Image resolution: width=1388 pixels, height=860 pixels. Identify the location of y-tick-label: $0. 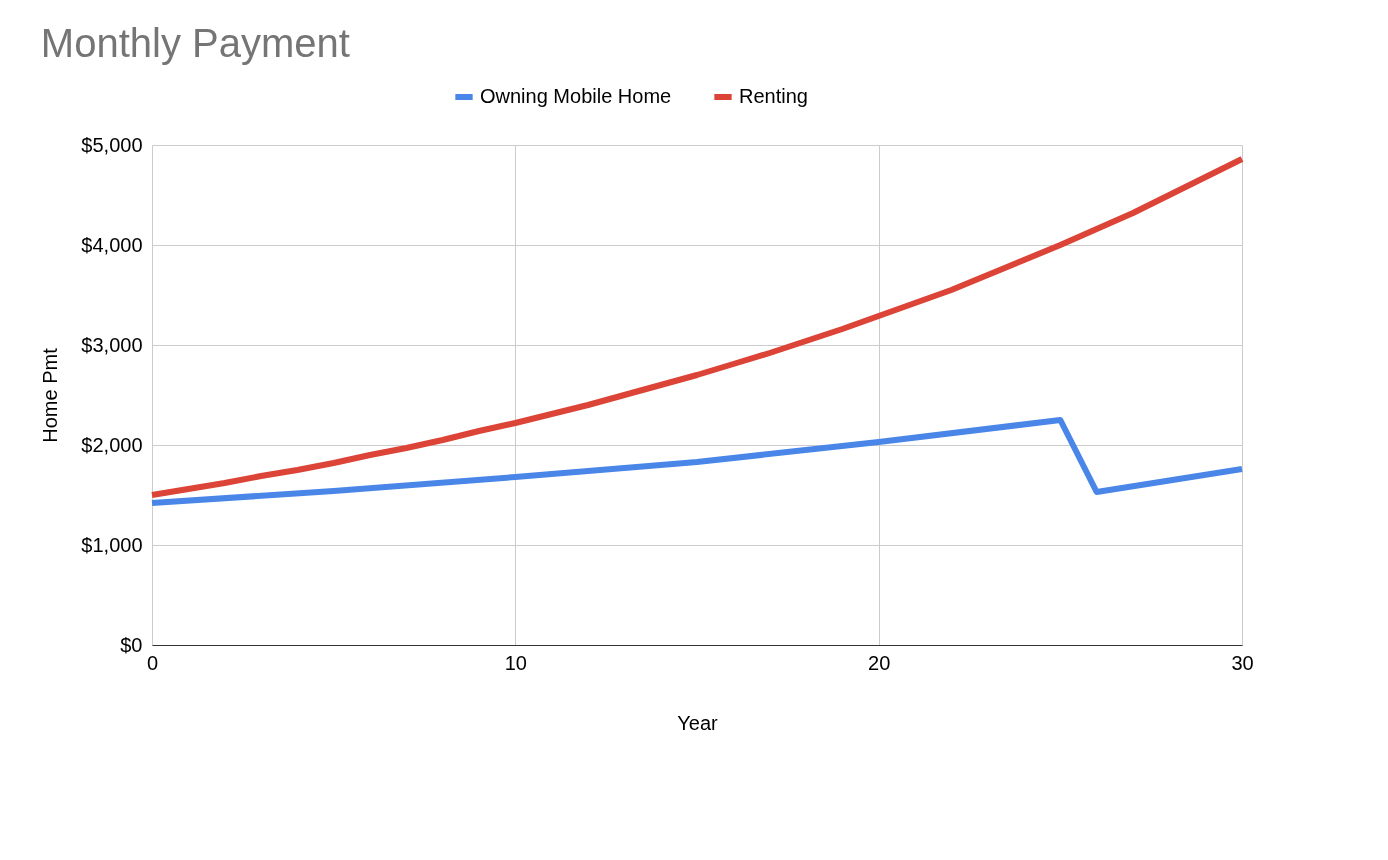
(131, 644).